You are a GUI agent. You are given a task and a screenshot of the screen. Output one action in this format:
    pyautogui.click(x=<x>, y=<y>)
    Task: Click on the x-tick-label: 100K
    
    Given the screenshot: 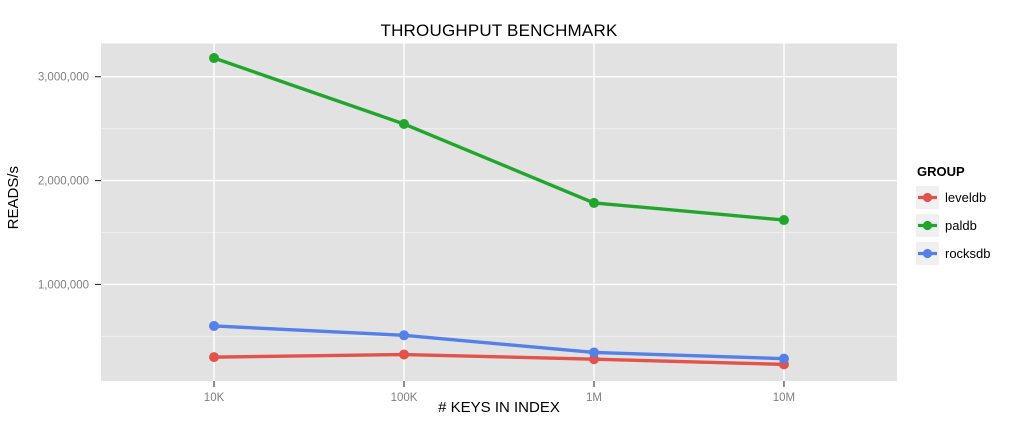 What is the action you would take?
    pyautogui.click(x=404, y=398)
    